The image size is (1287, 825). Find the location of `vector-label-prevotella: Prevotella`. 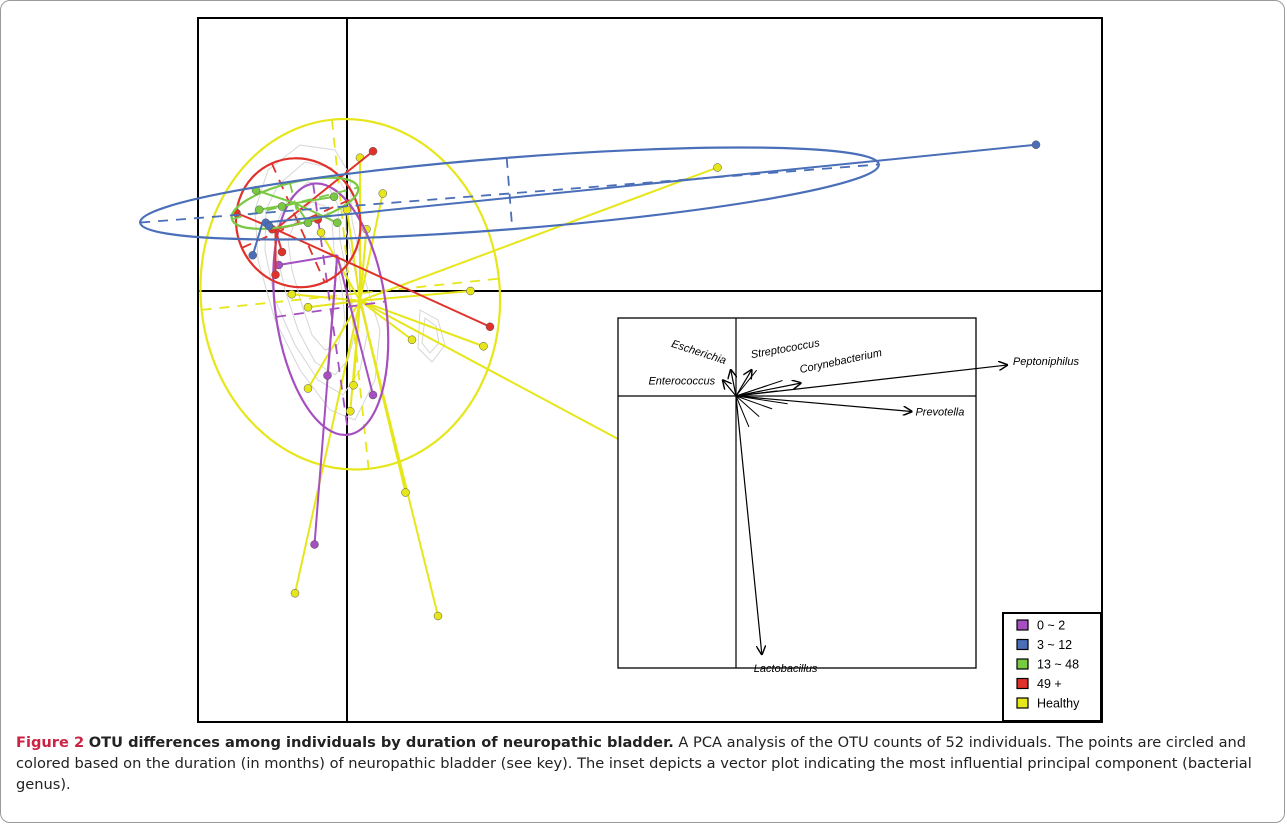

vector-label-prevotella: Prevotella is located at coordinates (939, 412).